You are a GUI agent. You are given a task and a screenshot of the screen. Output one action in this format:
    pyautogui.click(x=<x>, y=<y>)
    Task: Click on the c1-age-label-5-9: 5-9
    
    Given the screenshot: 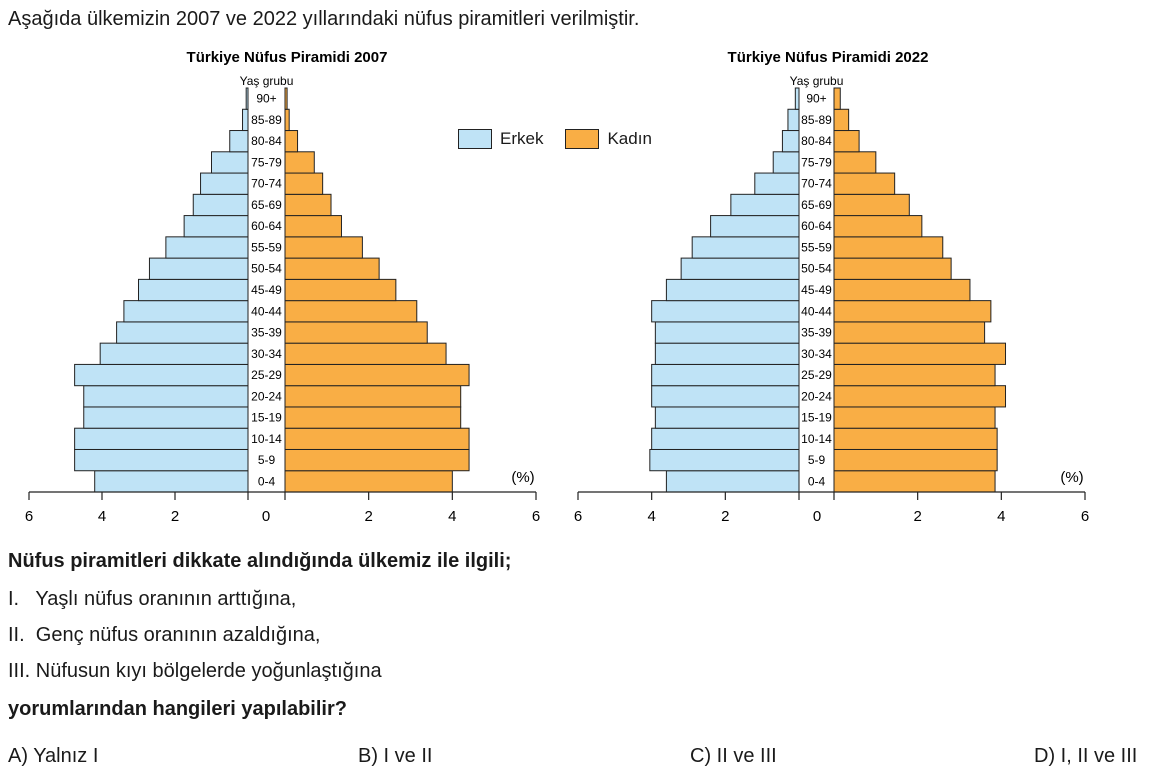 What is the action you would take?
    pyautogui.click(x=267, y=460)
    